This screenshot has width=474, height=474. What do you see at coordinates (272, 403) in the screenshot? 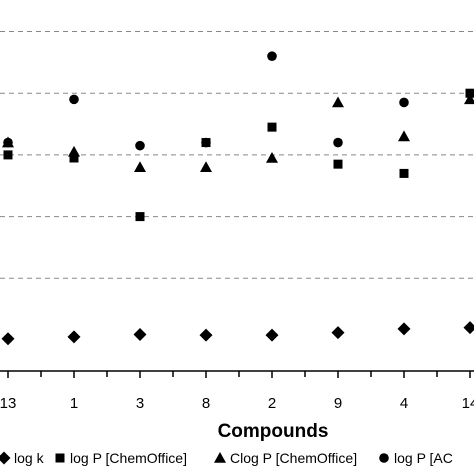
I see `x-tick-label: 2` at bounding box center [272, 403].